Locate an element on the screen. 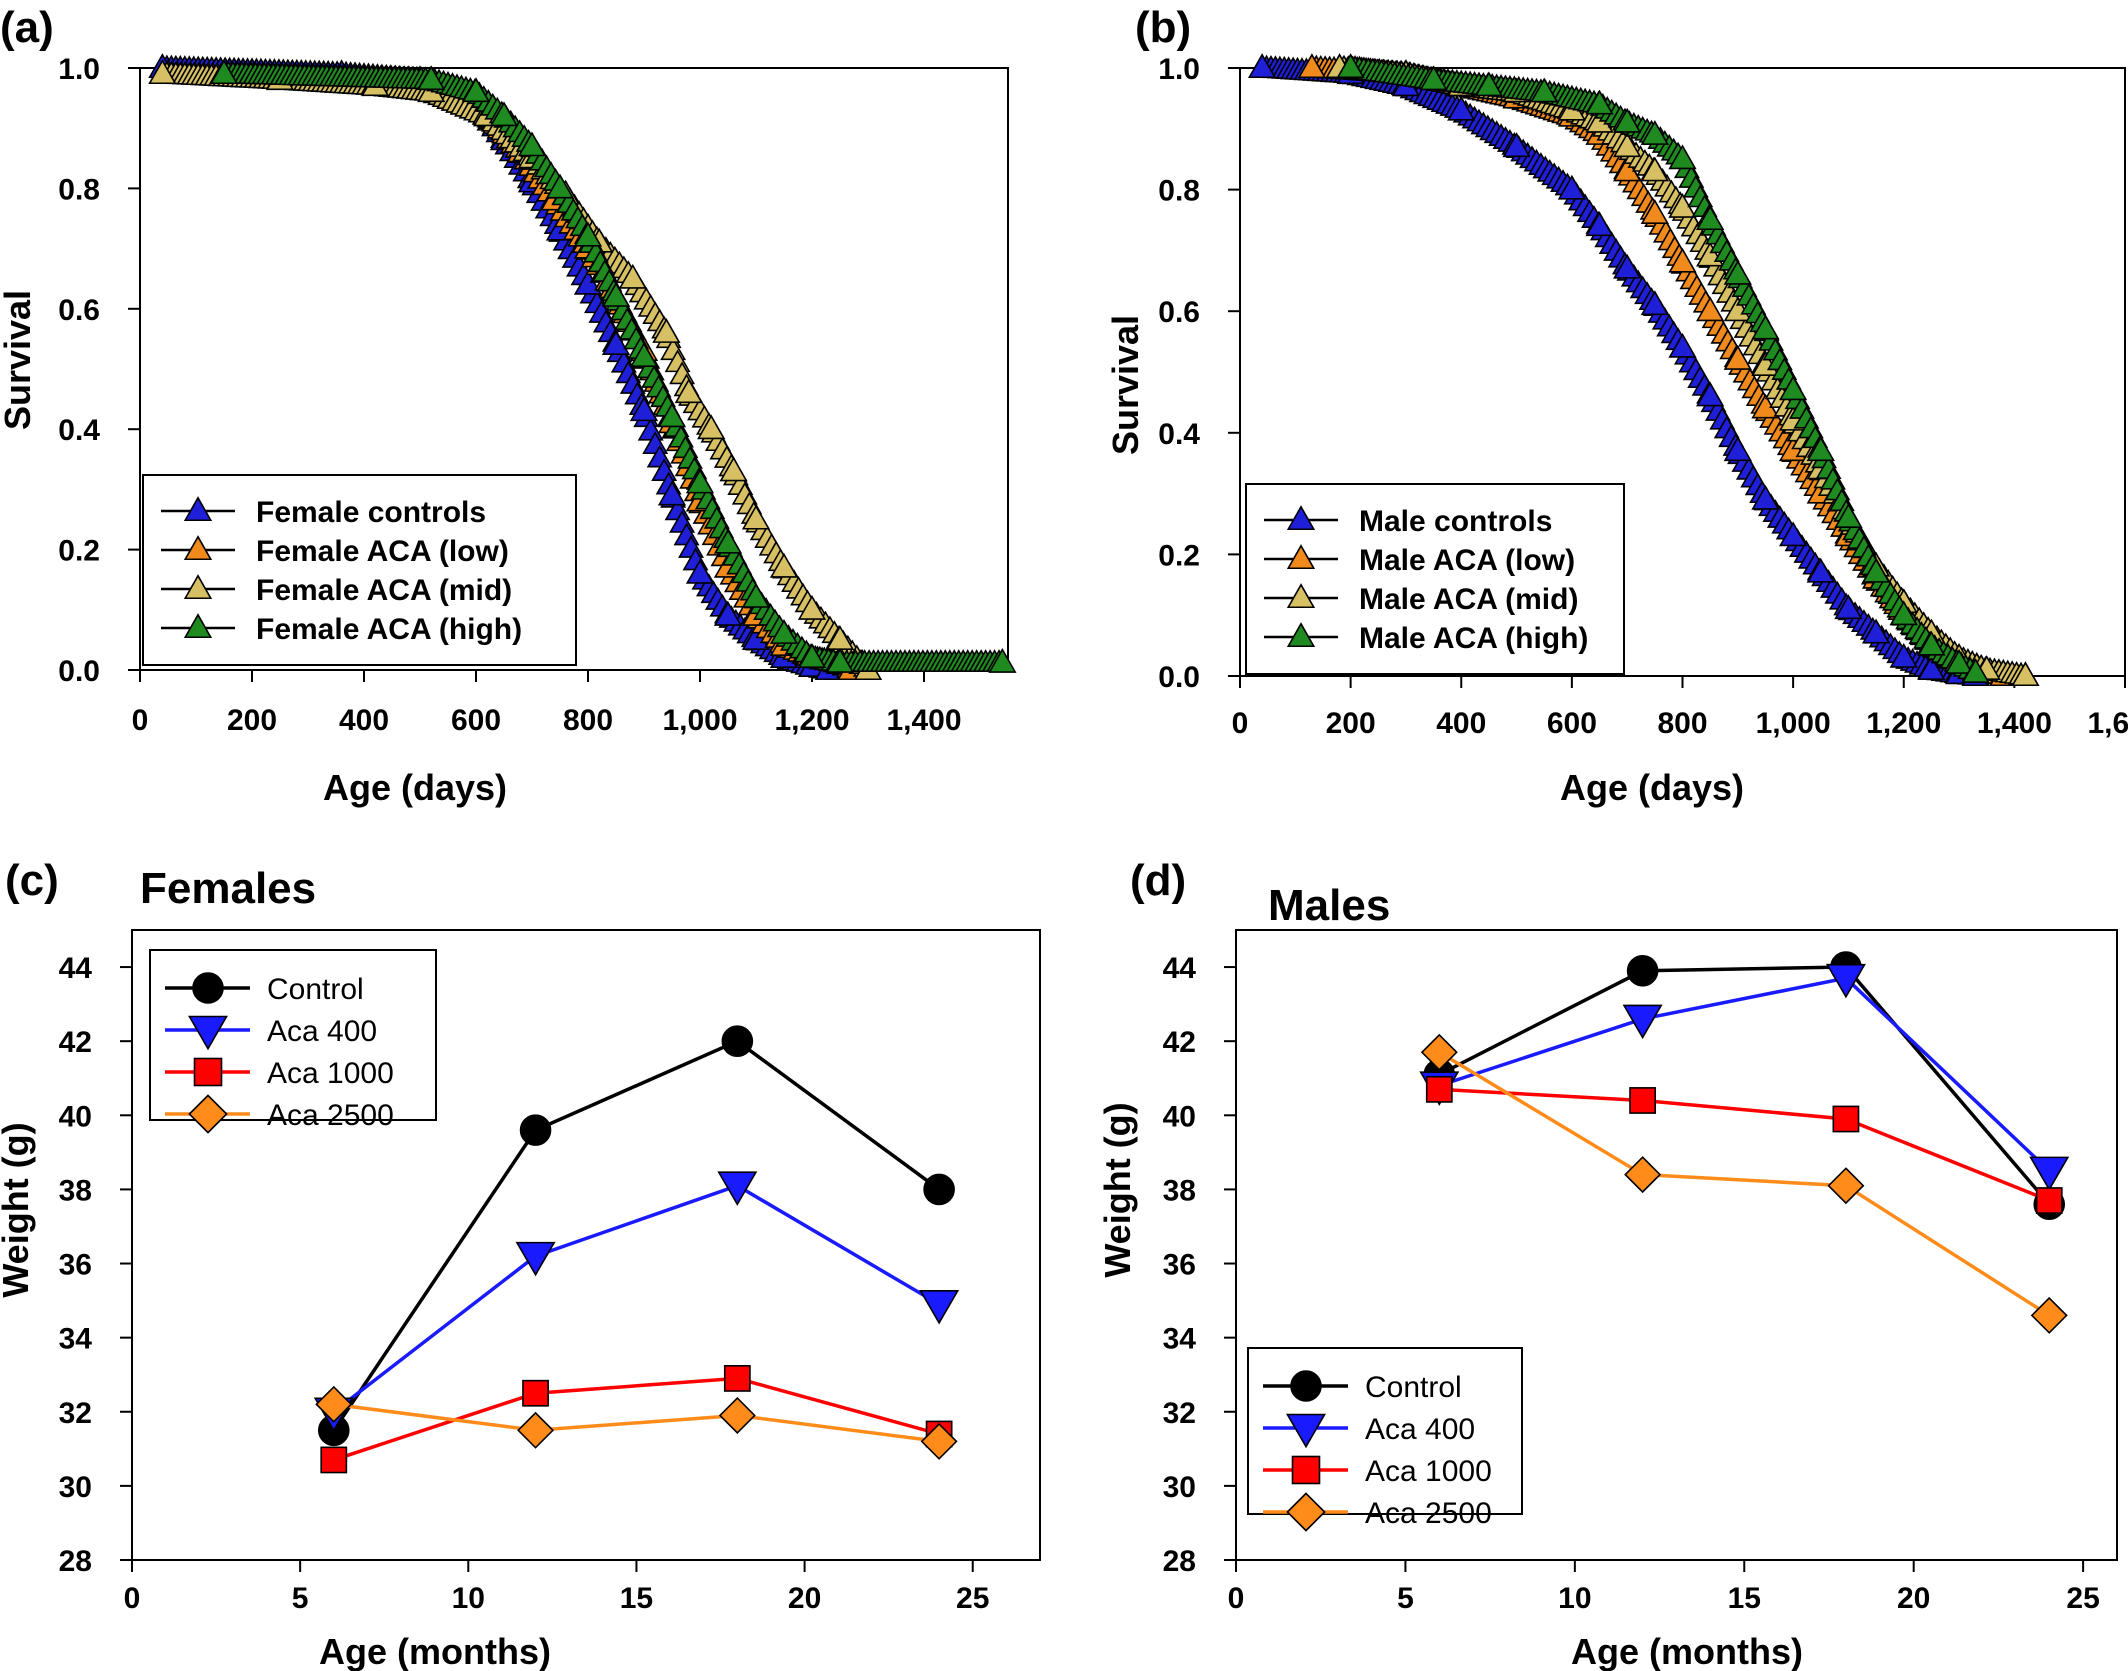 This screenshot has width=2128, height=1671. plot-frame is located at coordinates (574, 369).